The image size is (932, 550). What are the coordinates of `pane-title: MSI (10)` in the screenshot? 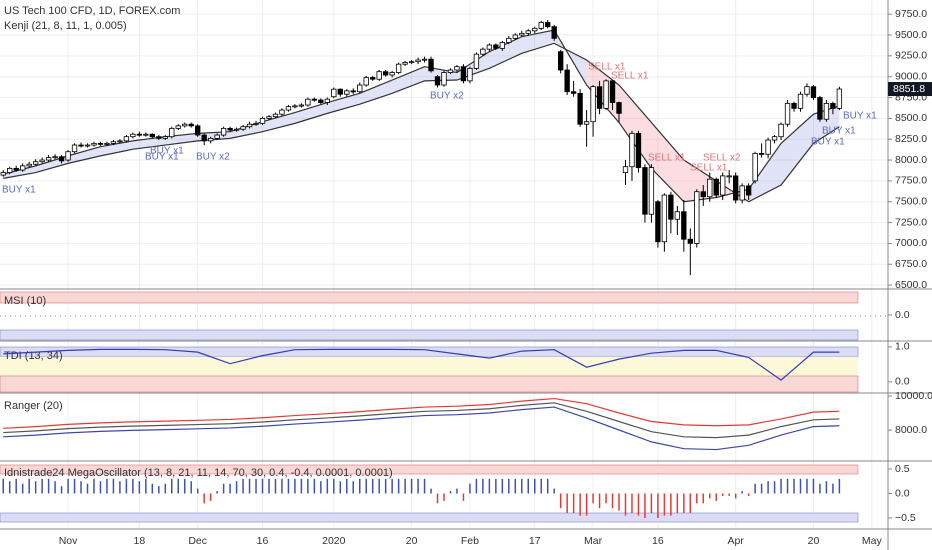 It's located at (25, 301).